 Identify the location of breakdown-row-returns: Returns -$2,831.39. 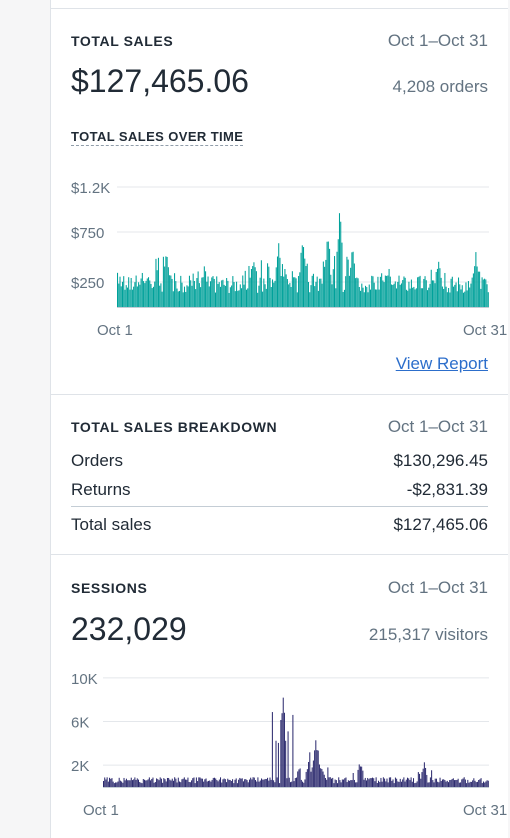
(279, 490).